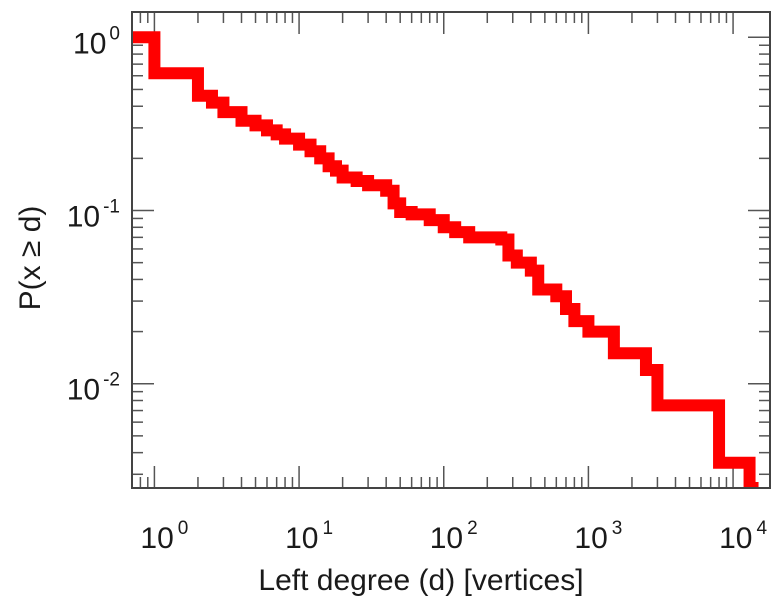  What do you see at coordinates (309, 536) in the screenshot?
I see `x-tick-label: 10 1` at bounding box center [309, 536].